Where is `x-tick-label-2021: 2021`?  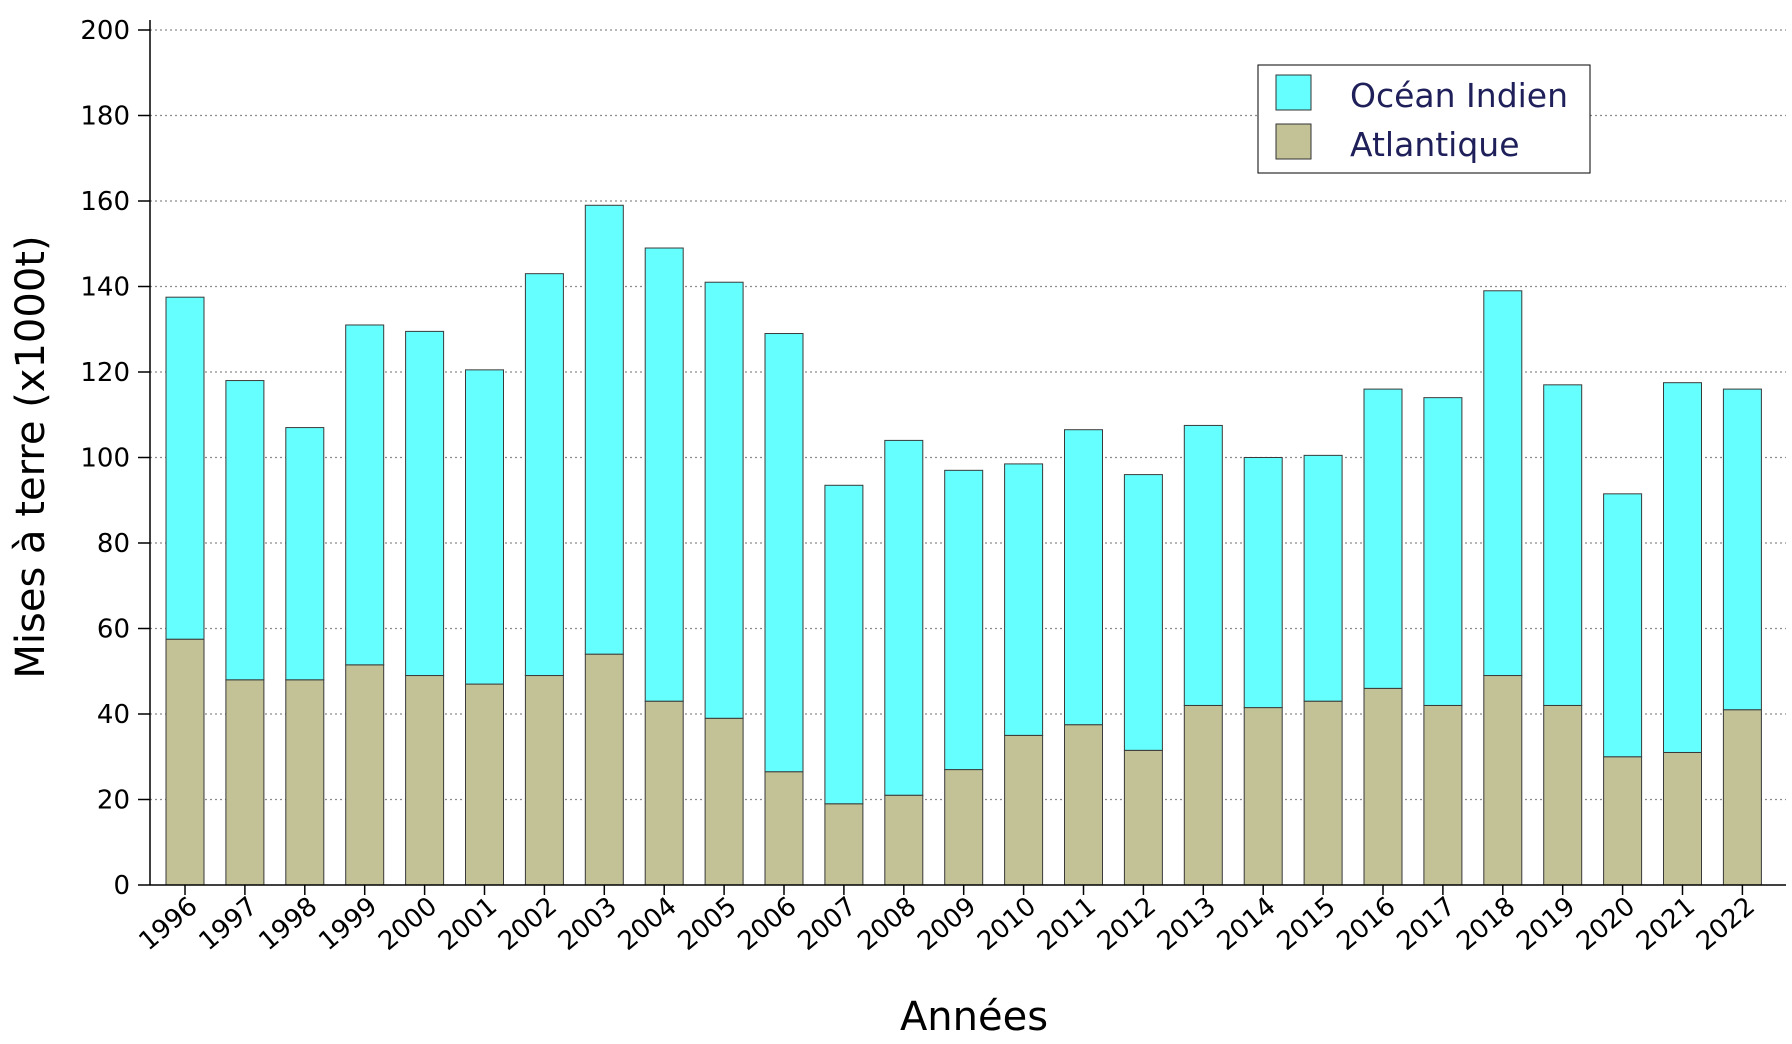 x-tick-label-2021: 2021 is located at coordinates (1666, 924).